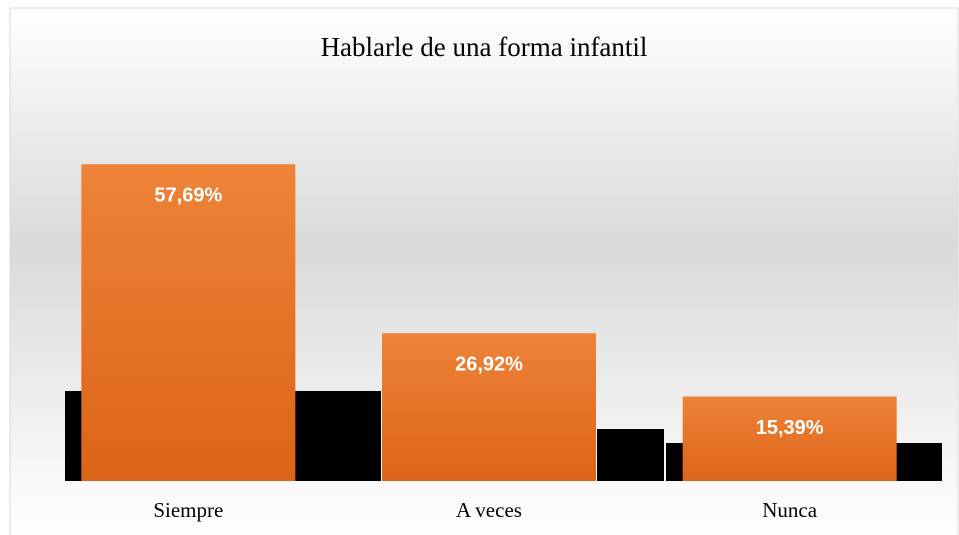  Describe the element at coordinates (789, 510) in the screenshot. I see `x-tick-label: Nunca` at that location.